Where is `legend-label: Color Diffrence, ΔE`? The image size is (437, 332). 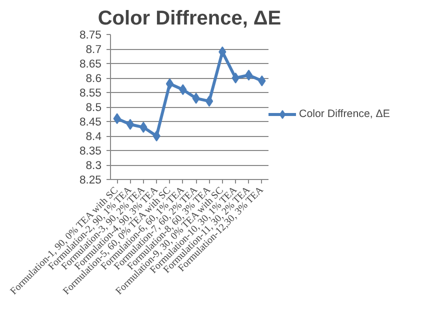
legend-label: Color Diffrence, ΔE is located at coordinates (344, 114).